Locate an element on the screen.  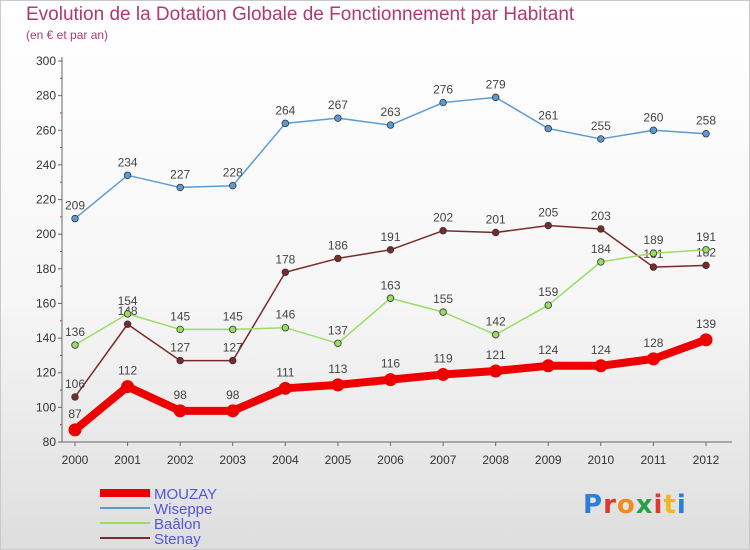
data-label: 113 is located at coordinates (337, 369).